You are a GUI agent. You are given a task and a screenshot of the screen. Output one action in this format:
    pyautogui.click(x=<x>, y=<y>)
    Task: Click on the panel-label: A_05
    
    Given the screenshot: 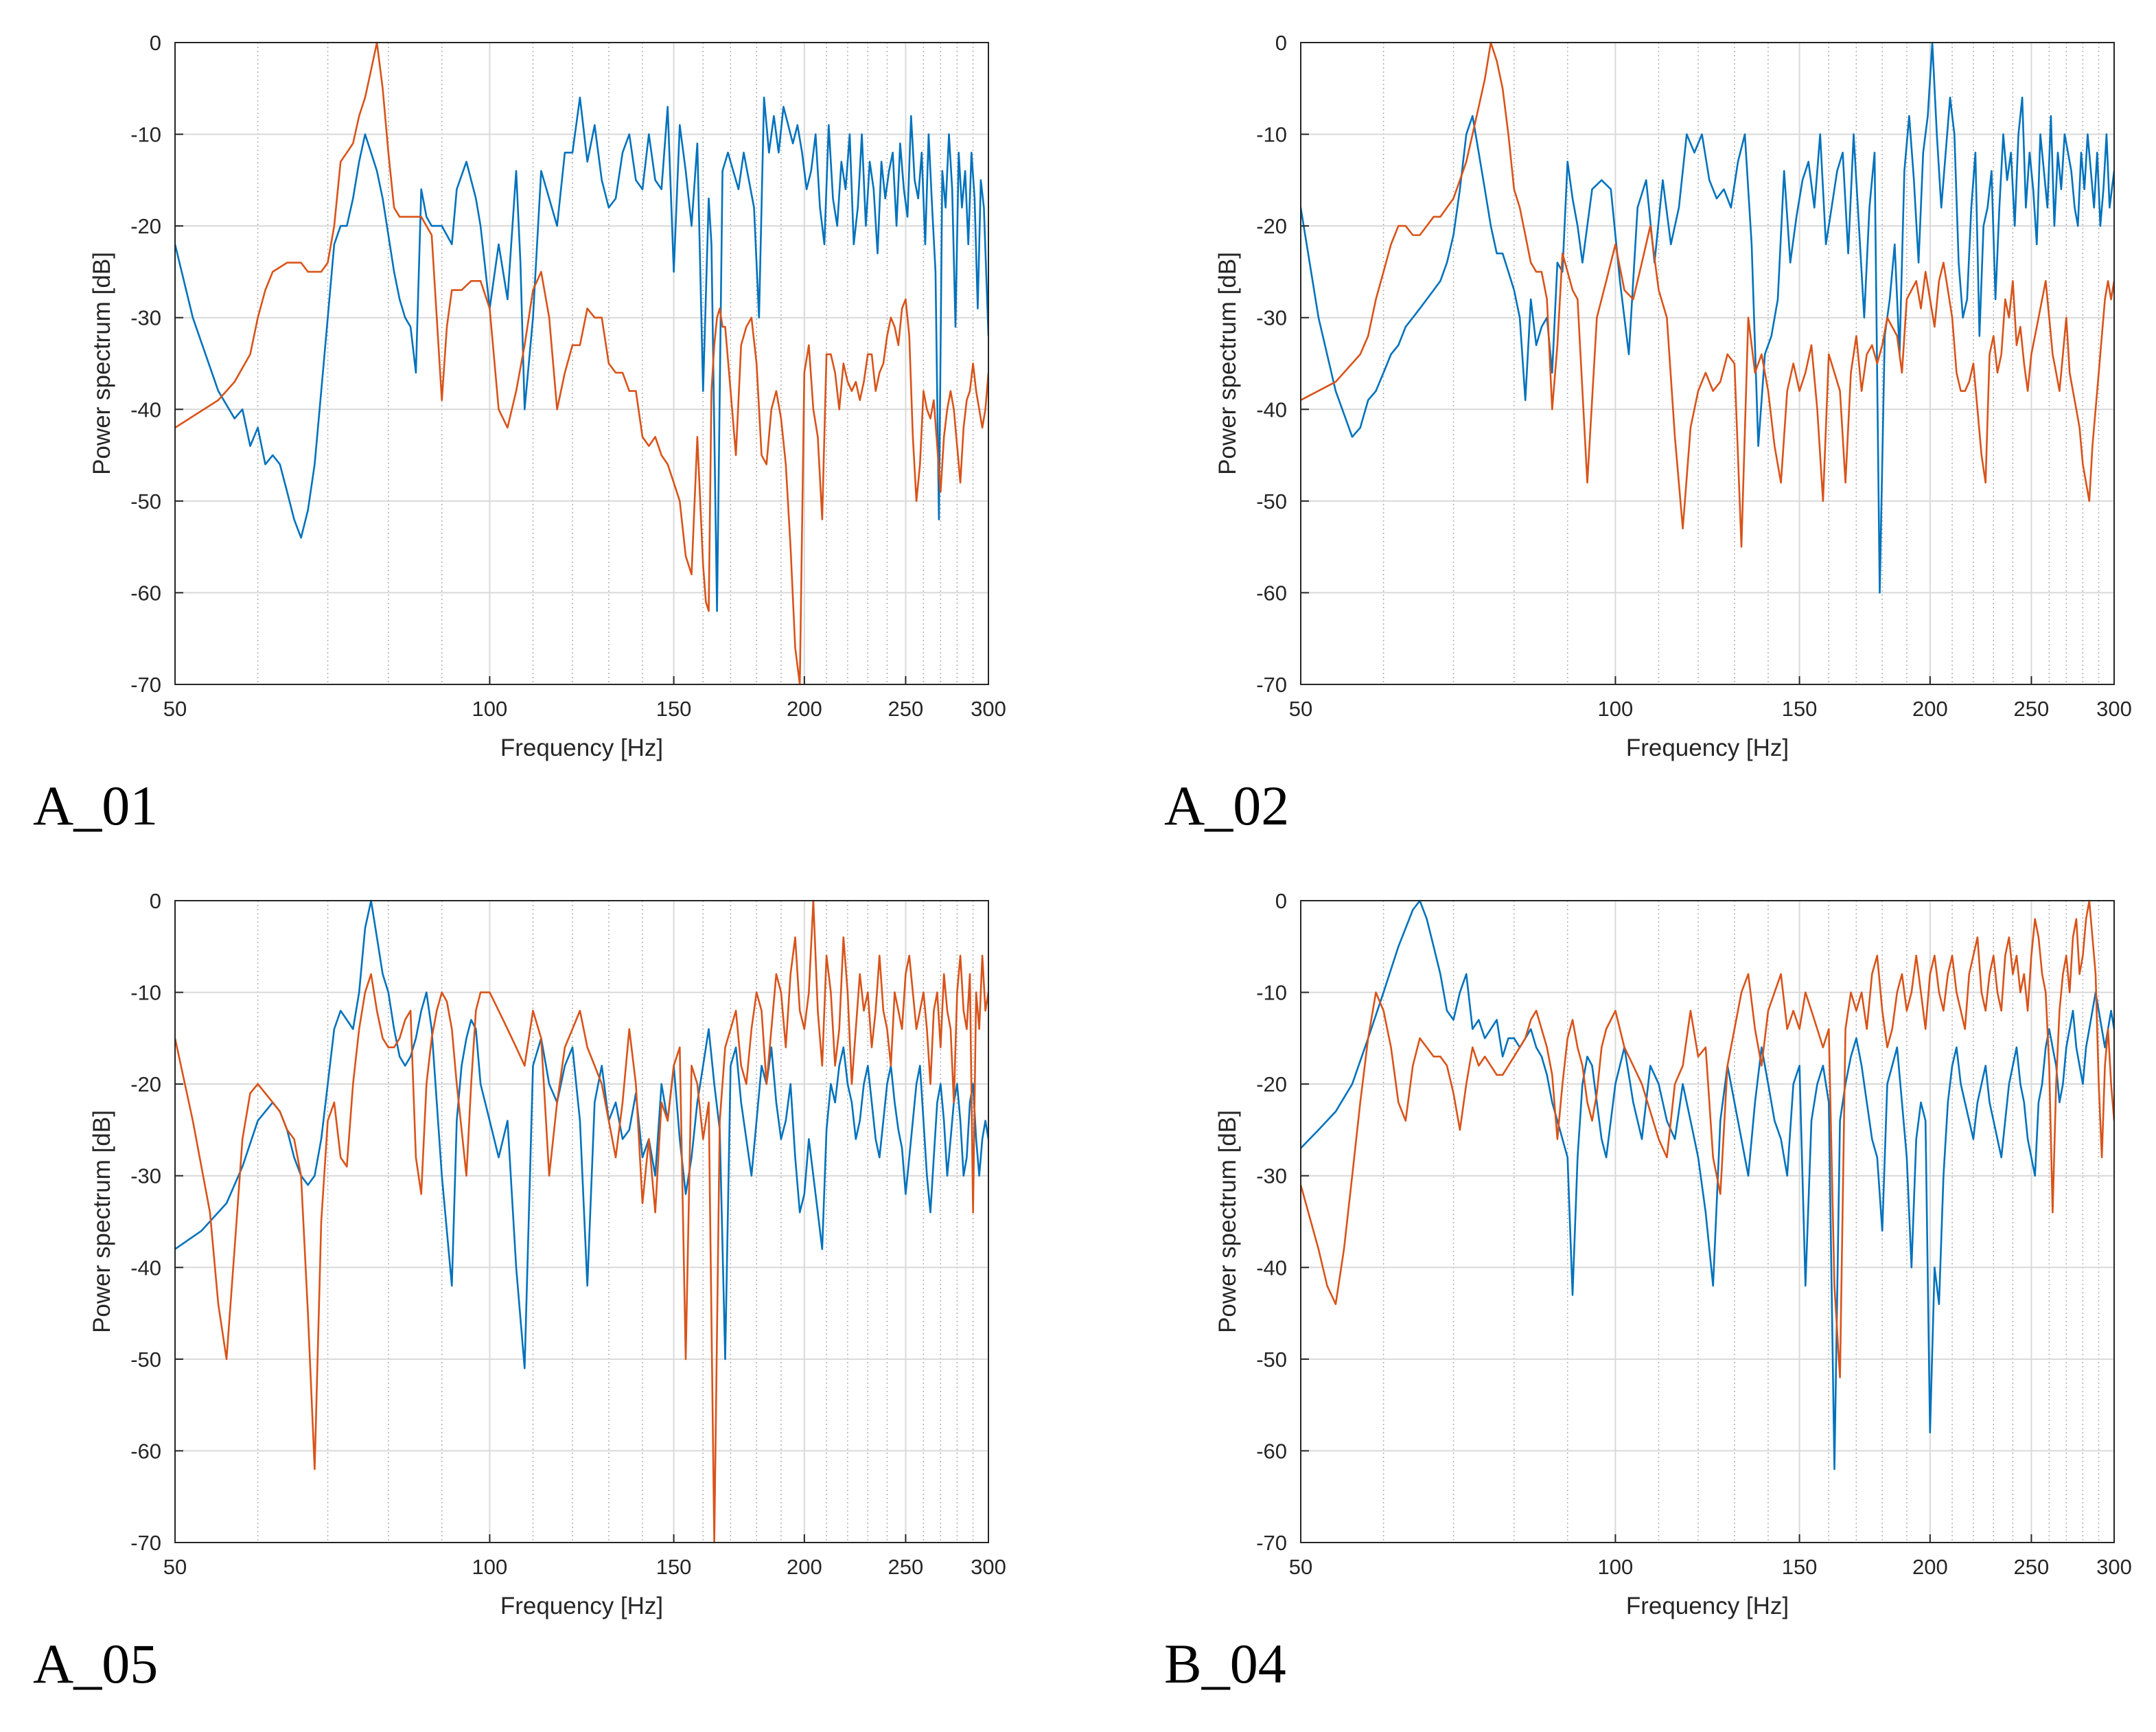 What is the action you would take?
    pyautogui.click(x=96, y=1663)
    